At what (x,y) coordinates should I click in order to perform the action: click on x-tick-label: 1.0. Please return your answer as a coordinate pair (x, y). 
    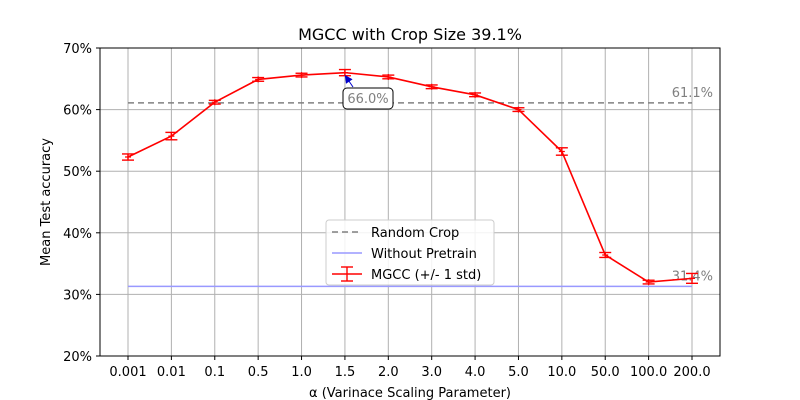
    Looking at the image, I should click on (301, 372).